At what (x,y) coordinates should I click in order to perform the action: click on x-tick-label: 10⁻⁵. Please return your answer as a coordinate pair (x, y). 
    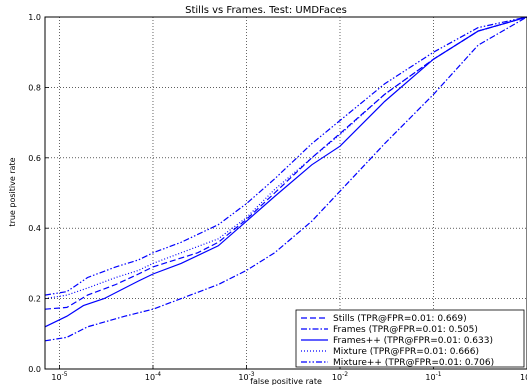
    Looking at the image, I should click on (59, 376).